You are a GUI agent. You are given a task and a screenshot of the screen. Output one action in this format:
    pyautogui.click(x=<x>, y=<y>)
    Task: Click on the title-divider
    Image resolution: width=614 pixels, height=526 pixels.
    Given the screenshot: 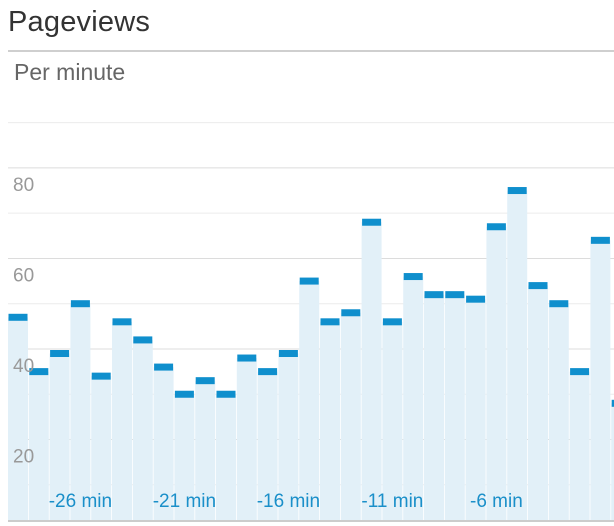 What is the action you would take?
    pyautogui.click(x=311, y=51)
    